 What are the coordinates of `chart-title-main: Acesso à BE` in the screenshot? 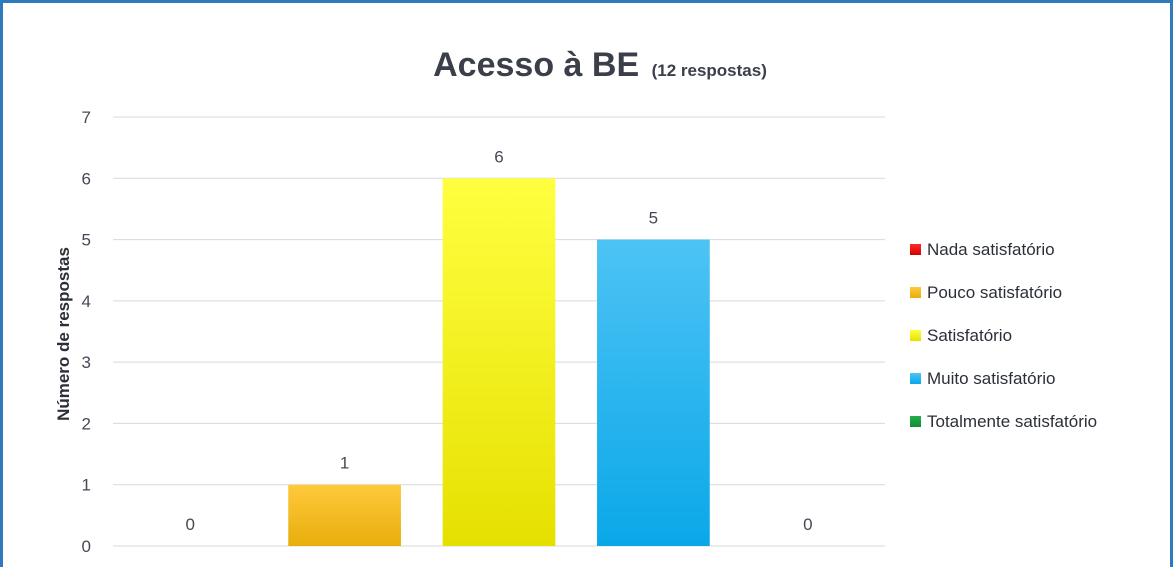 It's located at (536, 65).